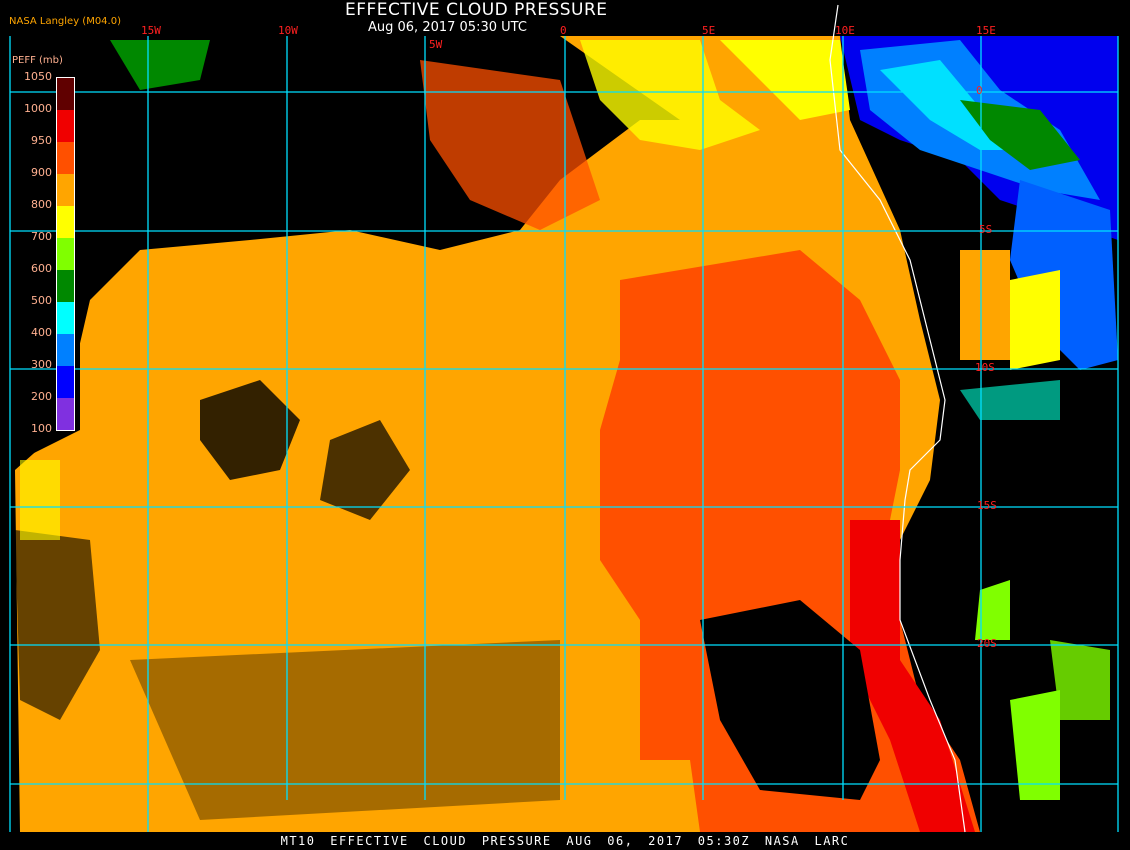 The image size is (1130, 850). I want to click on lon-label: 10W, so click(288, 30).